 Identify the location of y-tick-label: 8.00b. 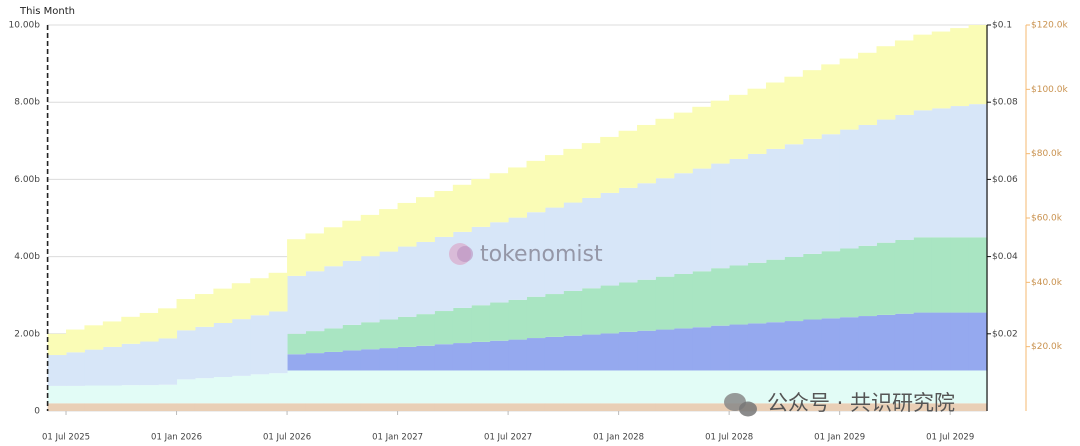
(27, 103).